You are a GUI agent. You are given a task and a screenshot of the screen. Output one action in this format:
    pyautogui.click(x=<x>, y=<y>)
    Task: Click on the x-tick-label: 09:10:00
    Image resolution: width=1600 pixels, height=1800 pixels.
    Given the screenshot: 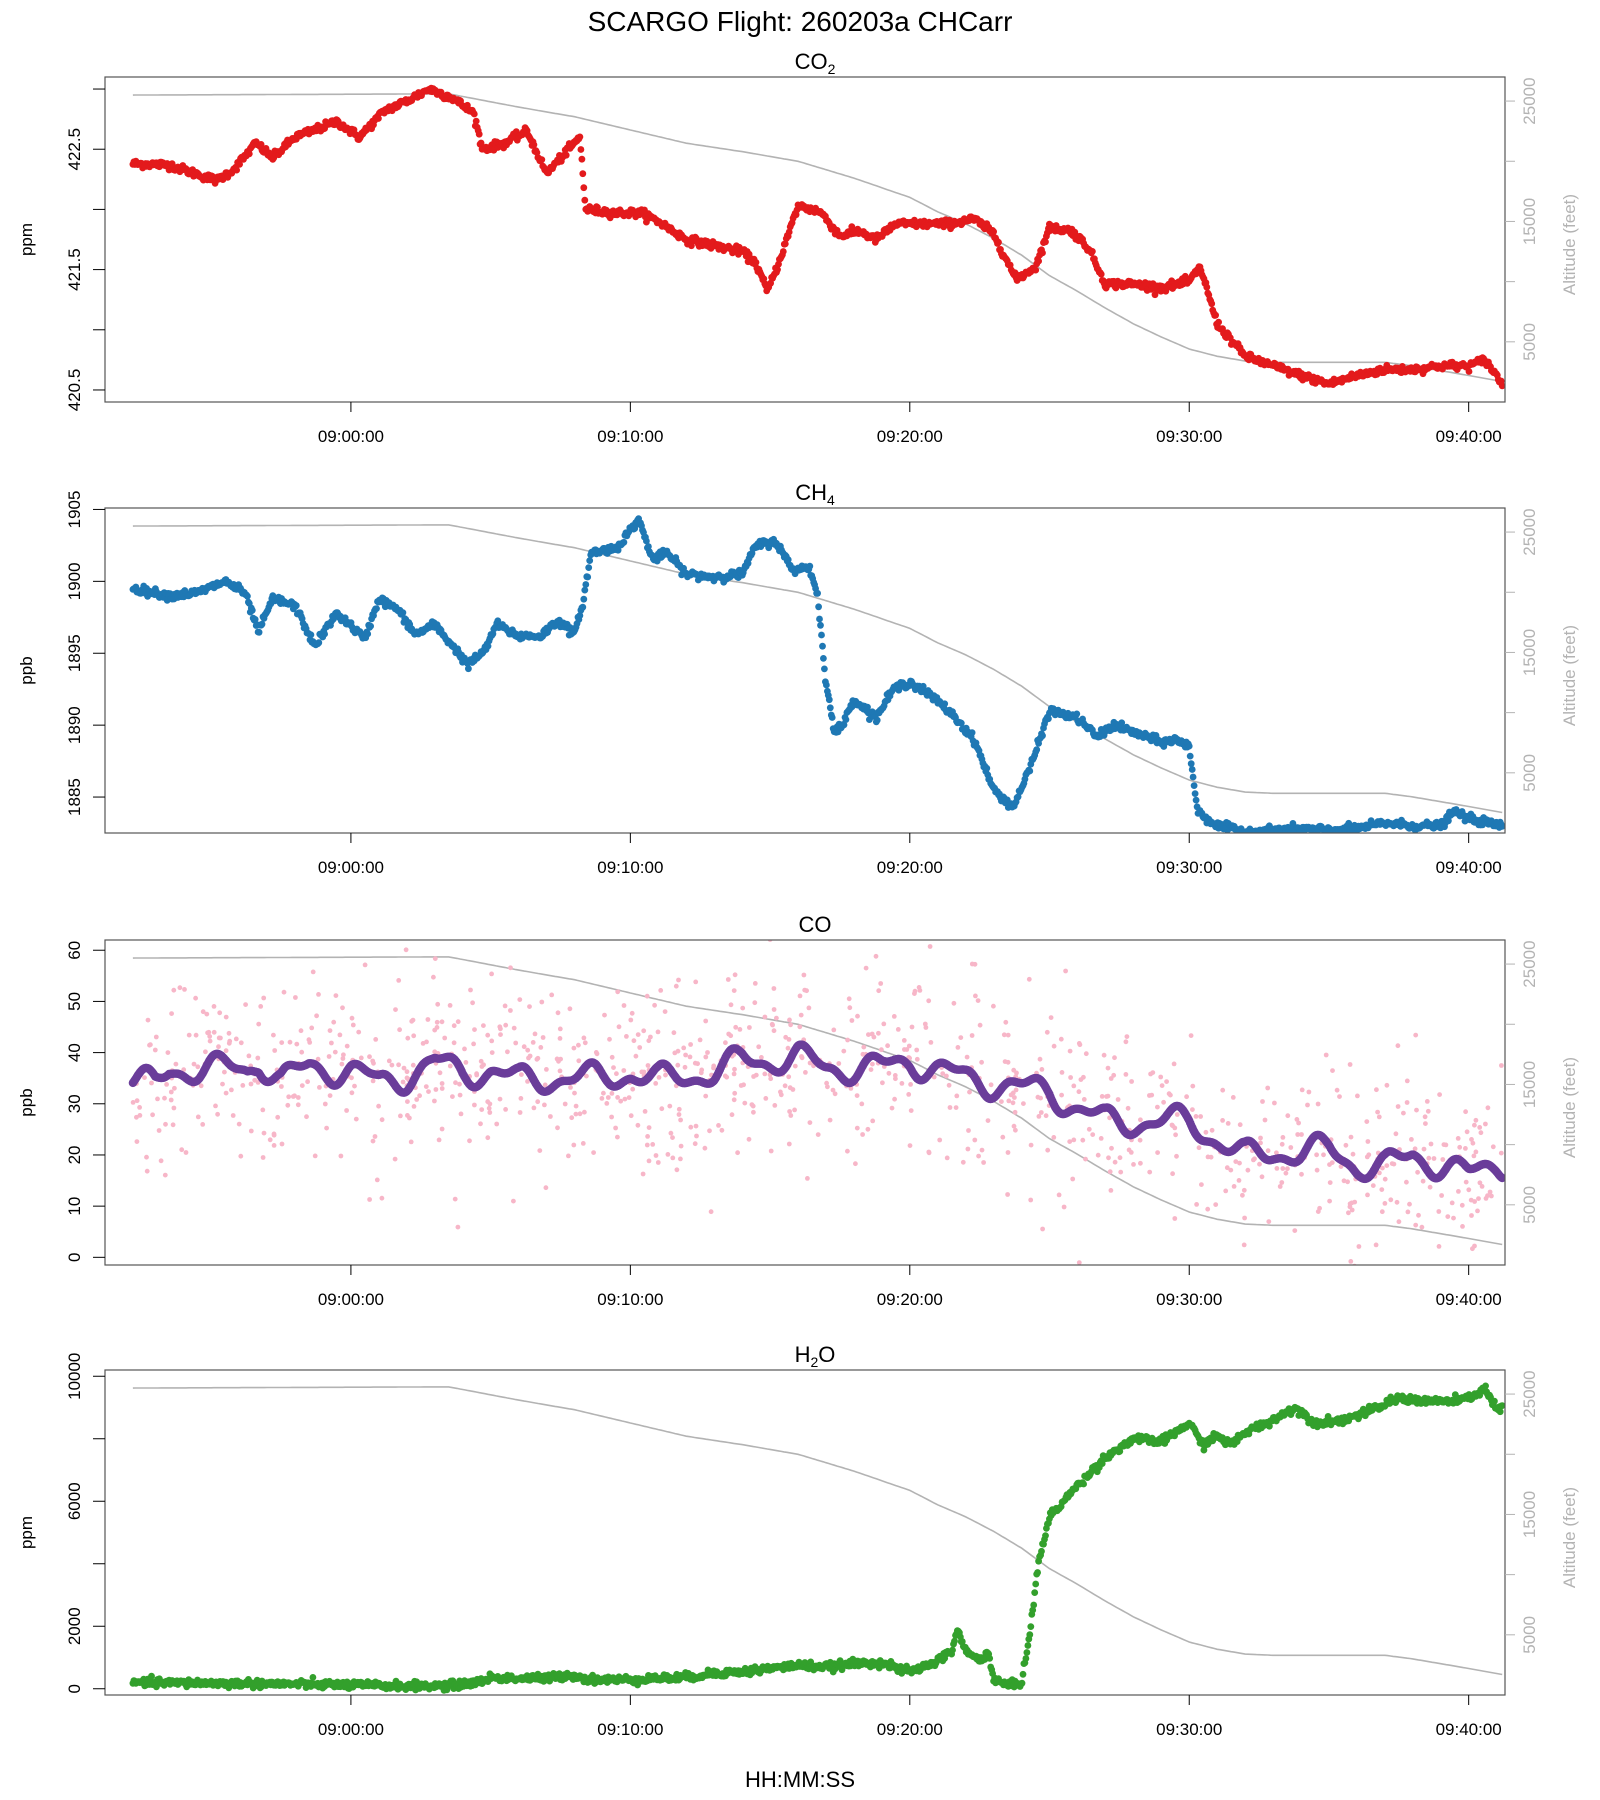 What is the action you would take?
    pyautogui.click(x=630, y=436)
    